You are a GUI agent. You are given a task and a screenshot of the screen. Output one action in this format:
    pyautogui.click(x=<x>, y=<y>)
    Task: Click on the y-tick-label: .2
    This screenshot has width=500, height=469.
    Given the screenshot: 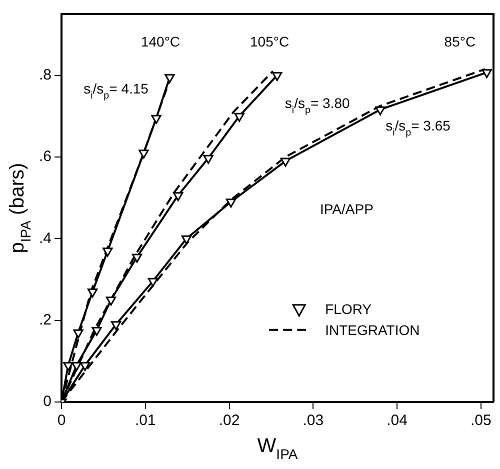 What is the action you would take?
    pyautogui.click(x=45, y=319)
    